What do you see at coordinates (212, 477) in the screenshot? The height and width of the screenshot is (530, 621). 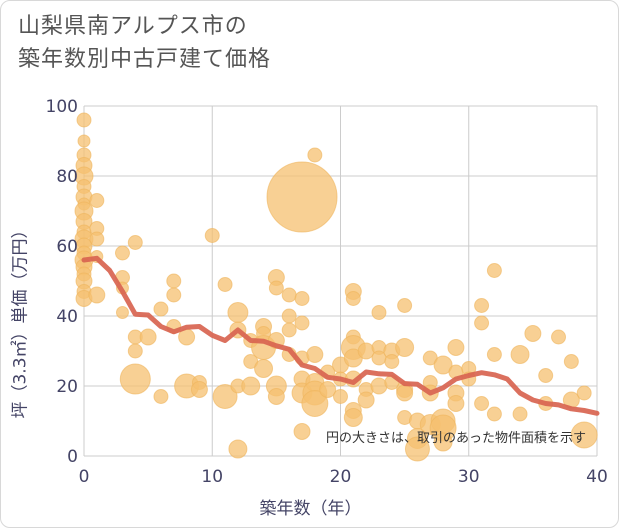 I see `x-tick-label: 10` at bounding box center [212, 477].